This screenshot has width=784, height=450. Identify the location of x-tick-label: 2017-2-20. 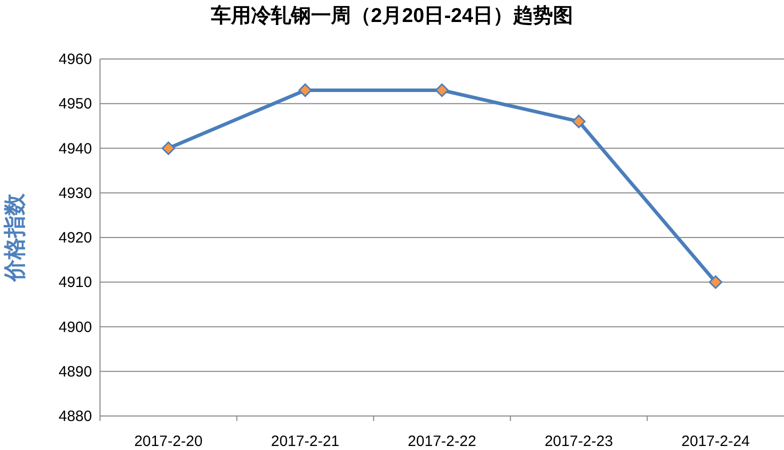
(168, 441).